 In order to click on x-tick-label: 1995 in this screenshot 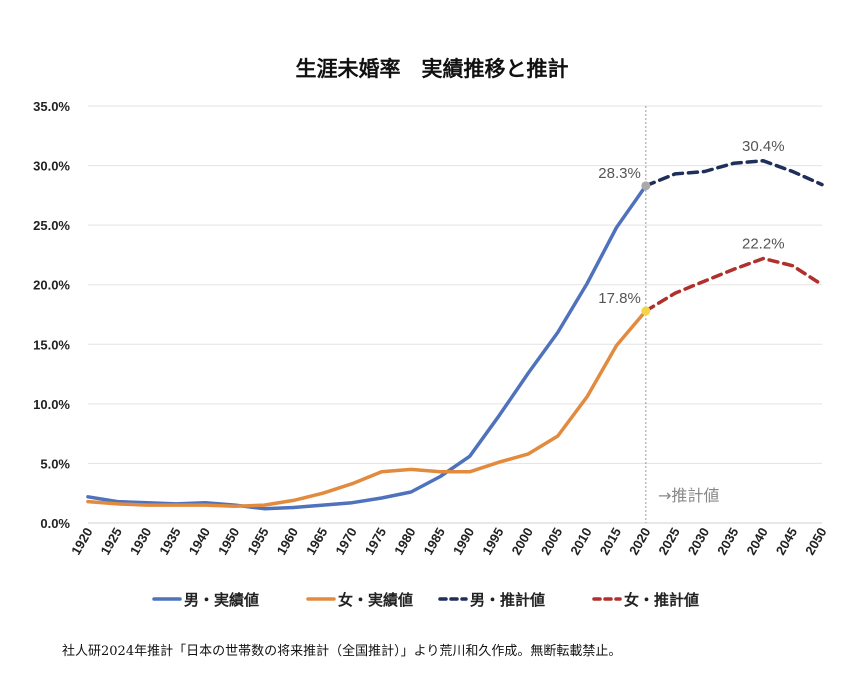, I will do `click(492, 541)`.